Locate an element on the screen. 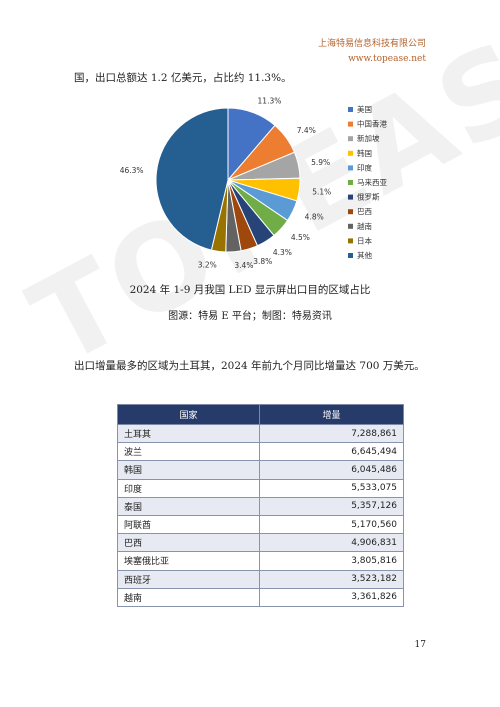  paragraph-text: 出口增量最多的区域为土耳其，2024 年前九个月同比增量达 700 万美元。 is located at coordinates (249, 366).